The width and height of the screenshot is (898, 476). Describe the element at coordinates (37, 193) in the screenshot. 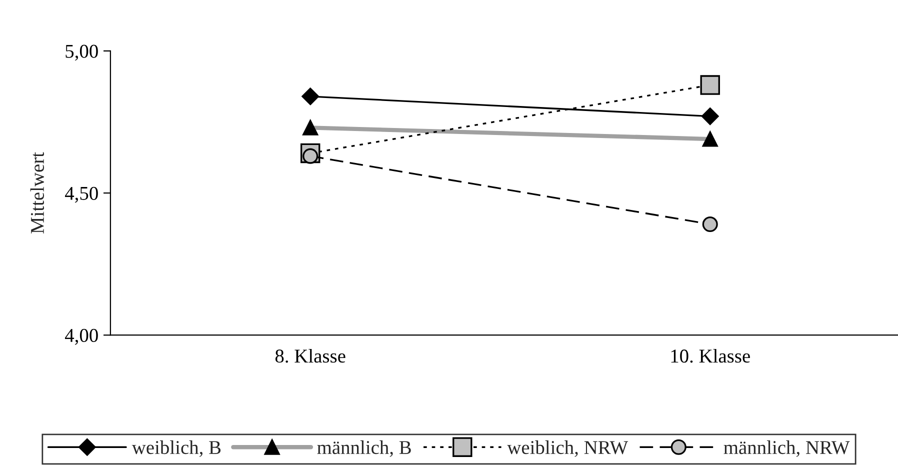

I see `y-axis-title: Mittelwert` at that location.